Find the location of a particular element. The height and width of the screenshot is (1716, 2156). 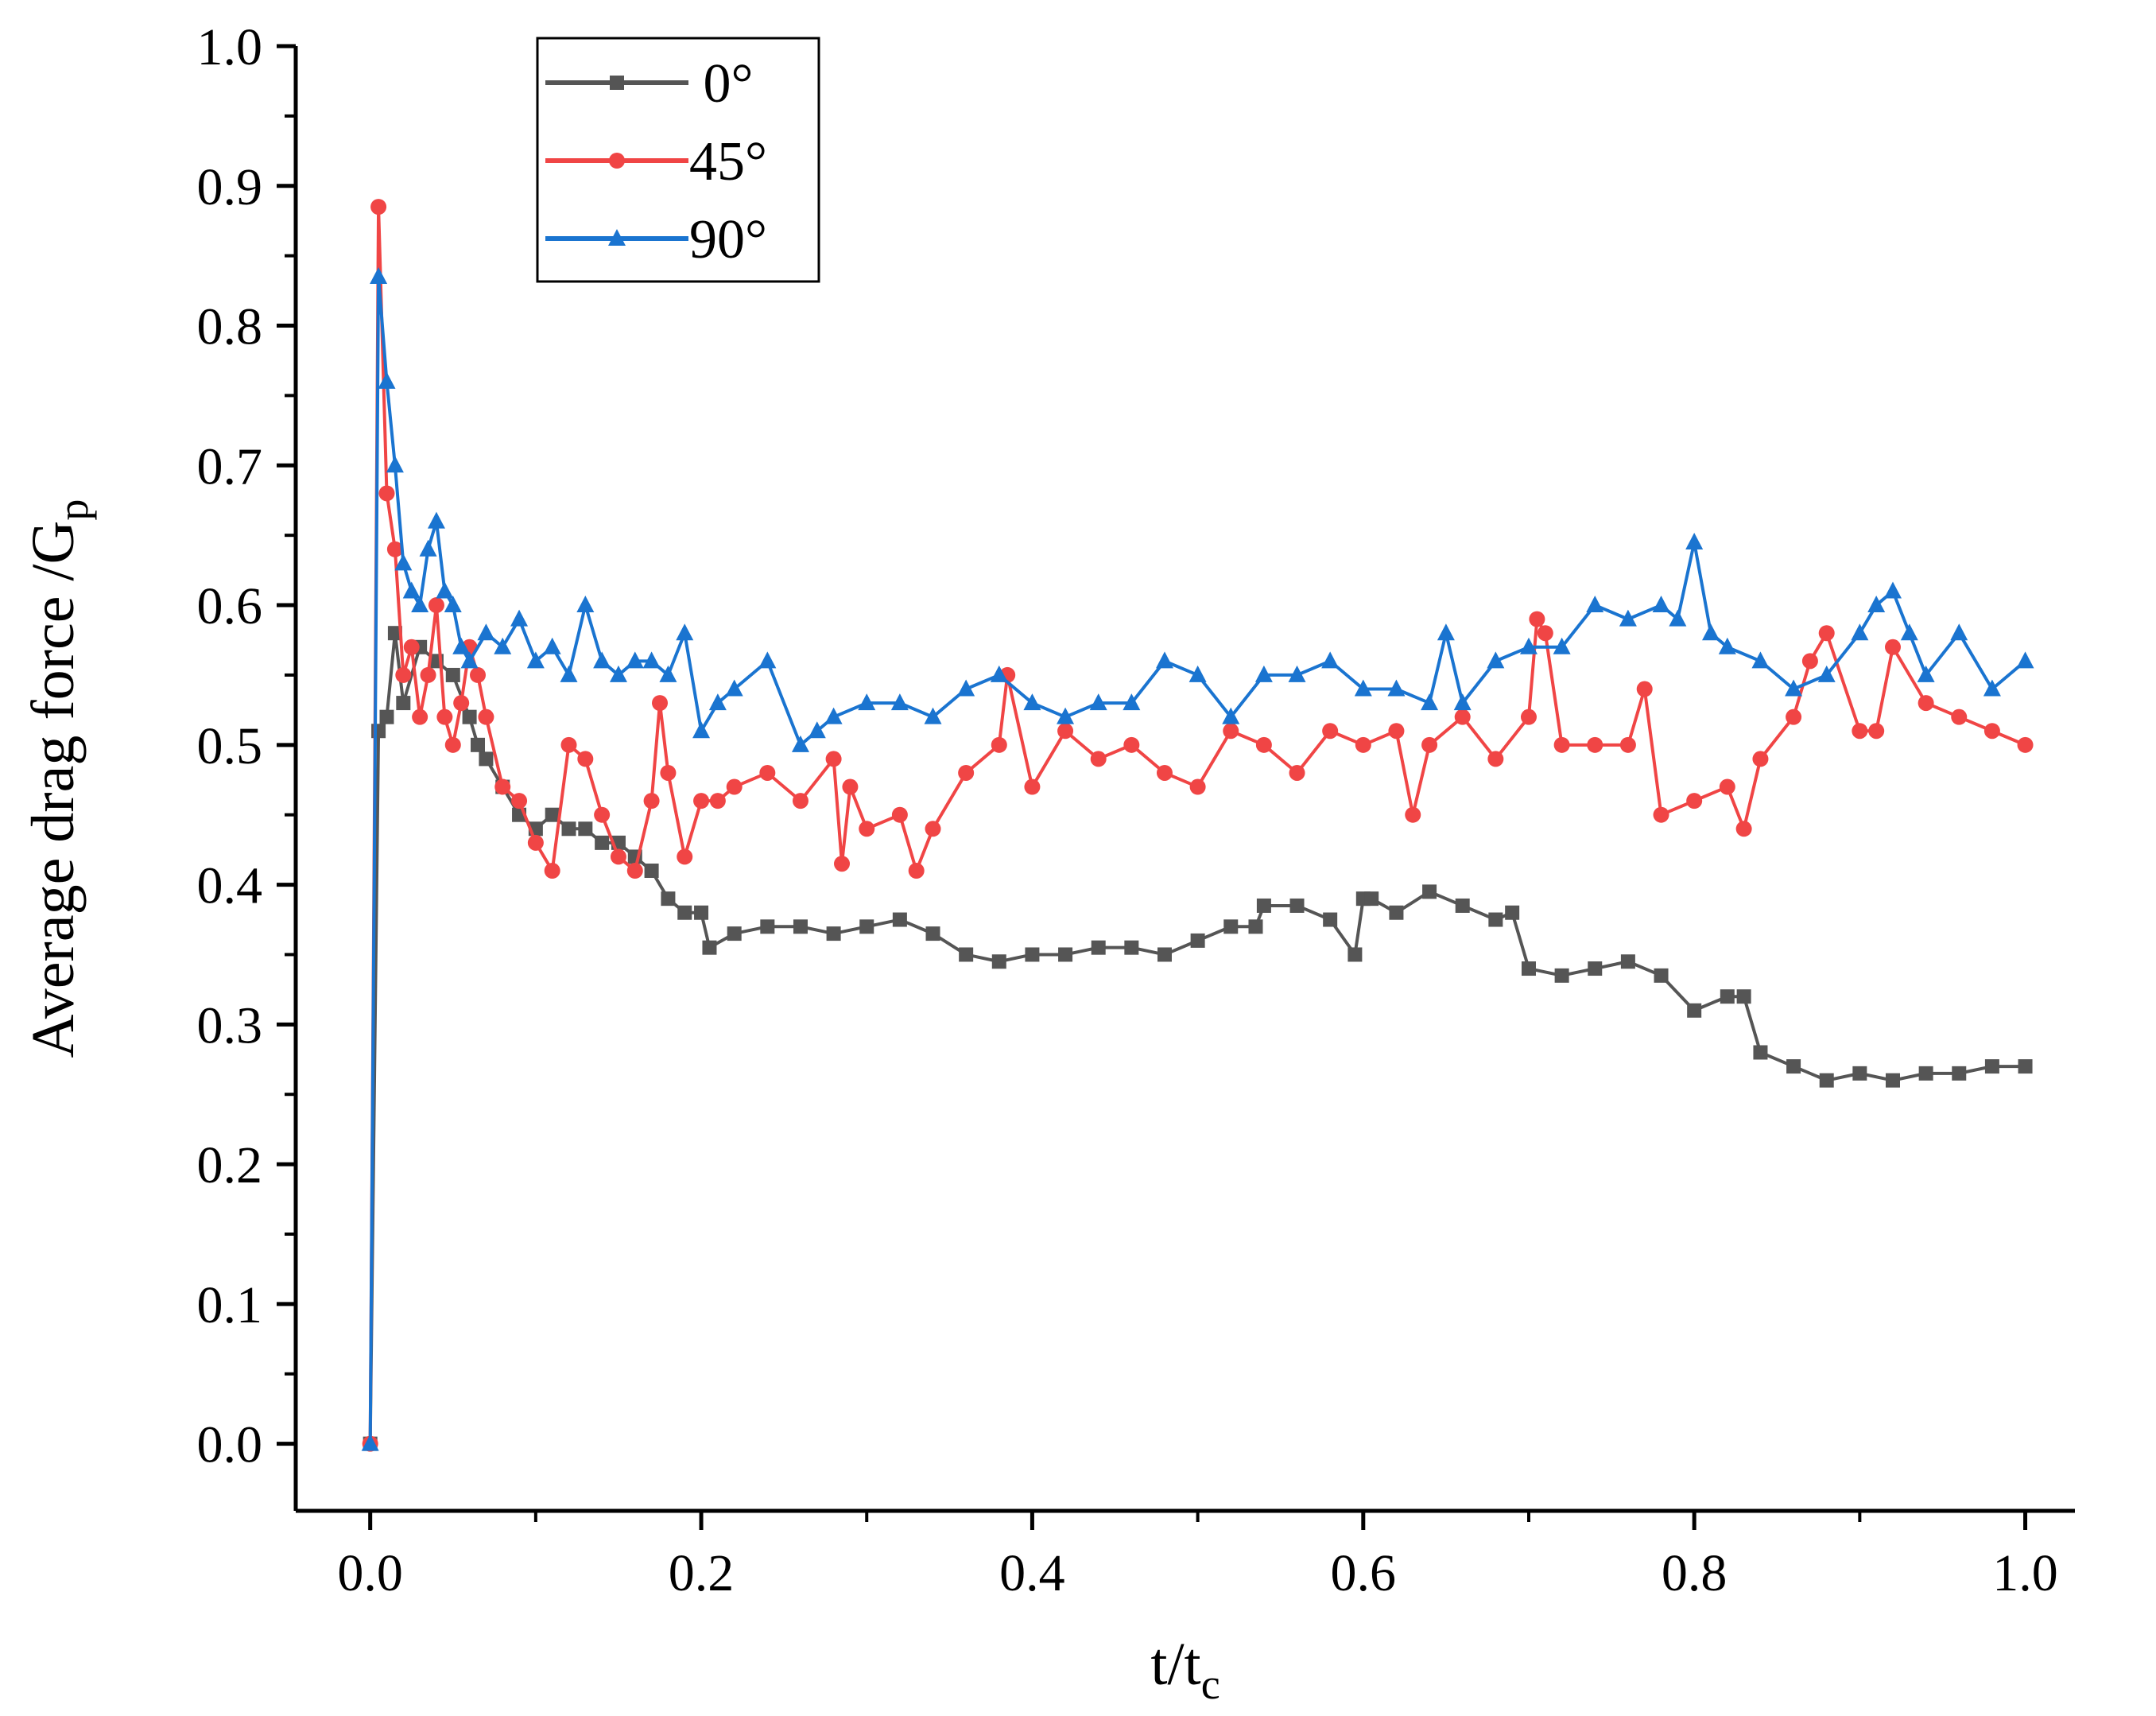

legend-marker-45deg is located at coordinates (617, 161).